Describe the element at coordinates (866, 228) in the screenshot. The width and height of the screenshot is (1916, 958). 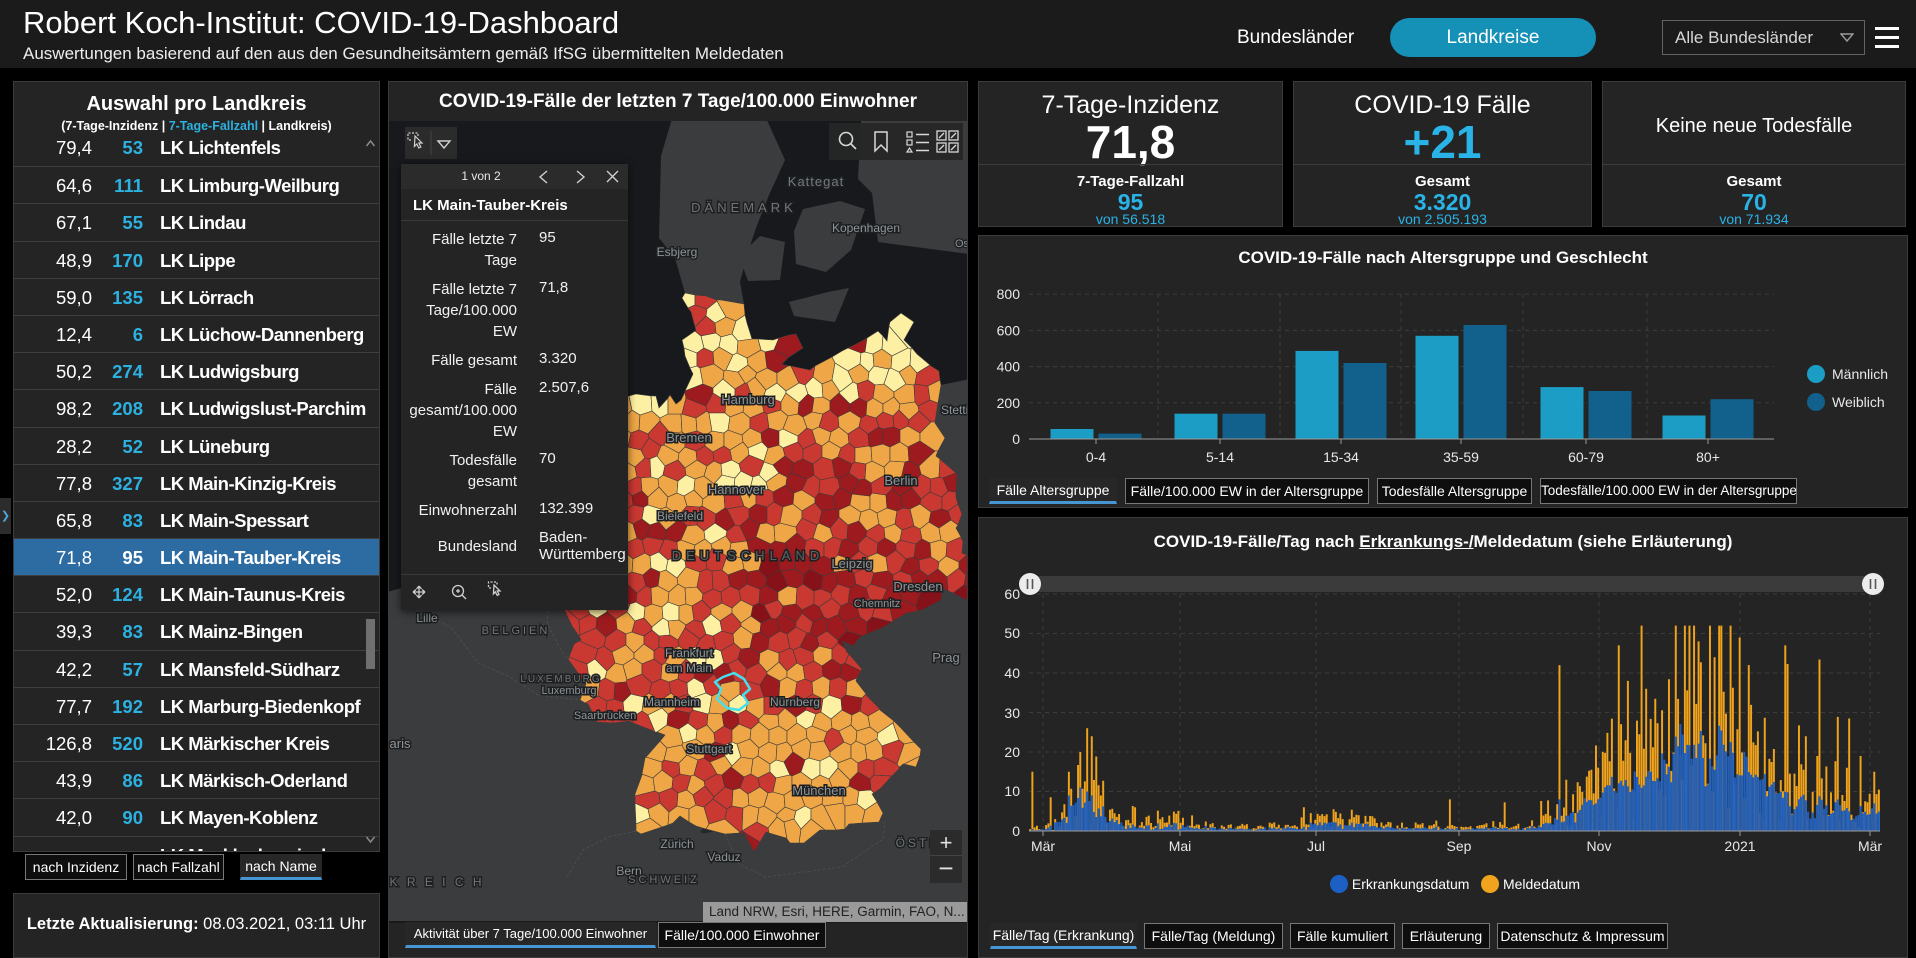
I see `svg-text: Kopenhagen` at that location.